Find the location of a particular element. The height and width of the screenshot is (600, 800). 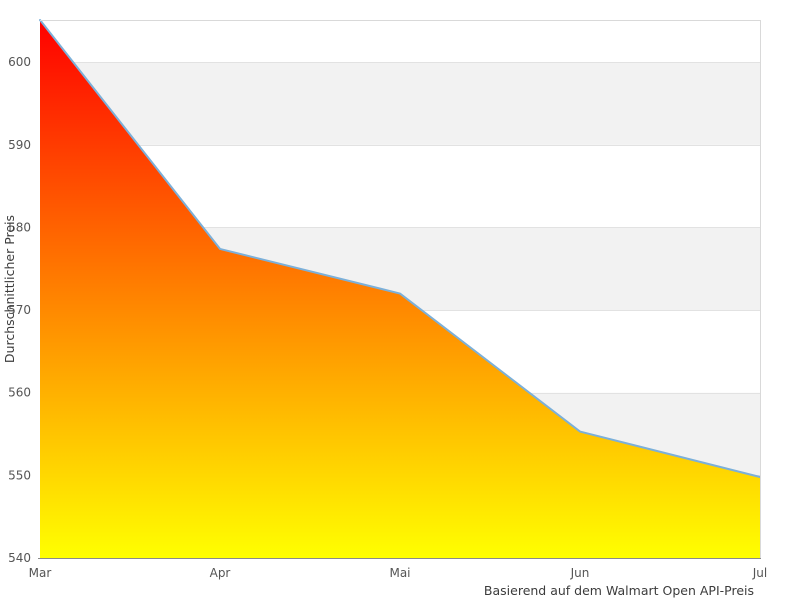

y-tick-label: 560 is located at coordinates (19, 393).